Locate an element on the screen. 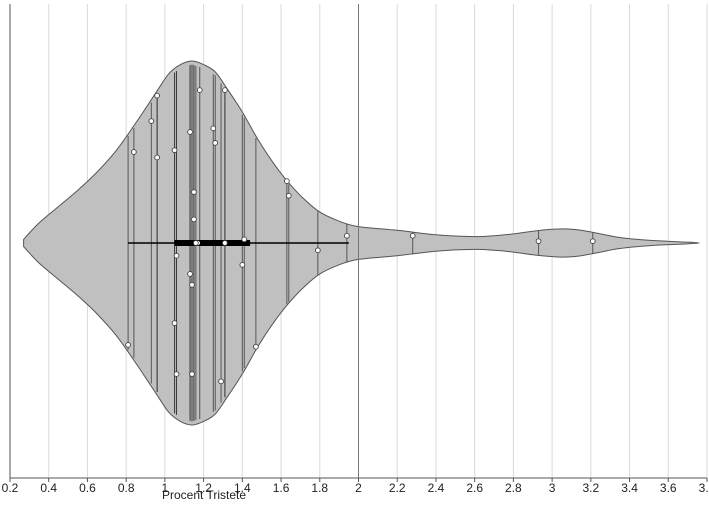 The height and width of the screenshot is (507, 709). x-tick-label: 2.8 is located at coordinates (513, 488).